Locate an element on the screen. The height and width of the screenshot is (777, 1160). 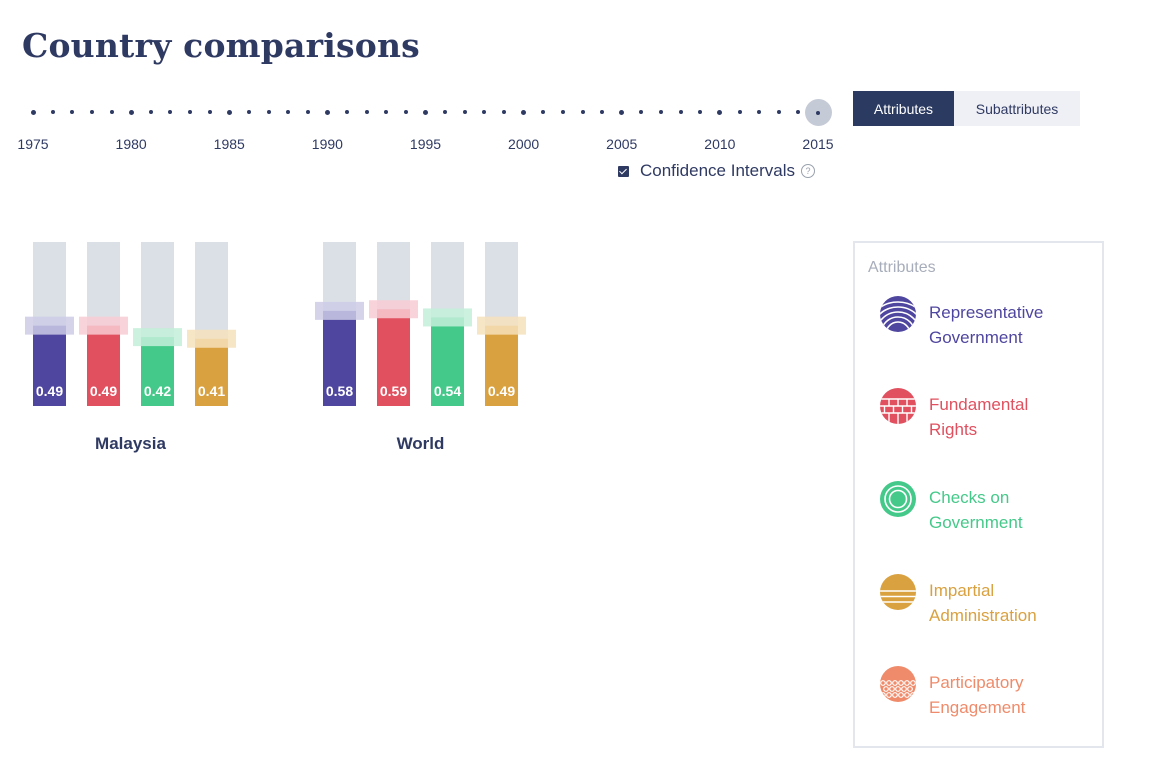
confidence-intervals-label: Confidence Intervals is located at coordinates (717, 170).